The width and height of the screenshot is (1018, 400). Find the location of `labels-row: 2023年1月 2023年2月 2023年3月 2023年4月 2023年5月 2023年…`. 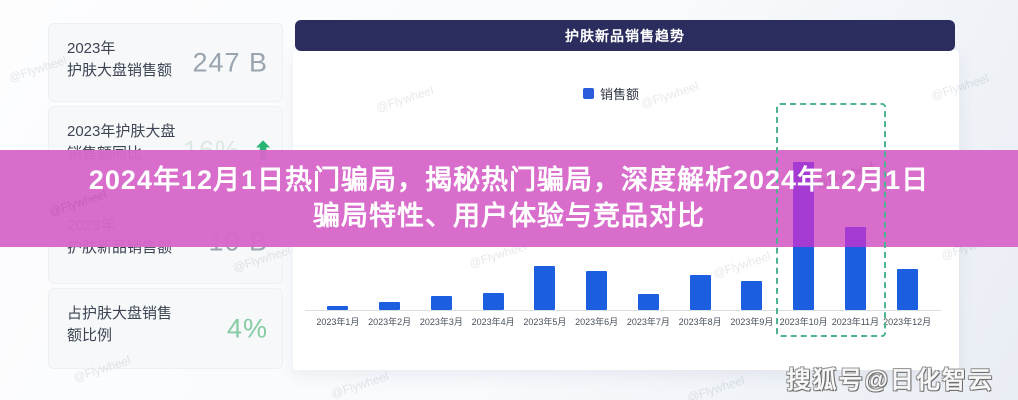

labels-row: 2023年1月 2023年2月 2023年3月 2023年4月 2023年5月 2023年… is located at coordinates (622, 321).